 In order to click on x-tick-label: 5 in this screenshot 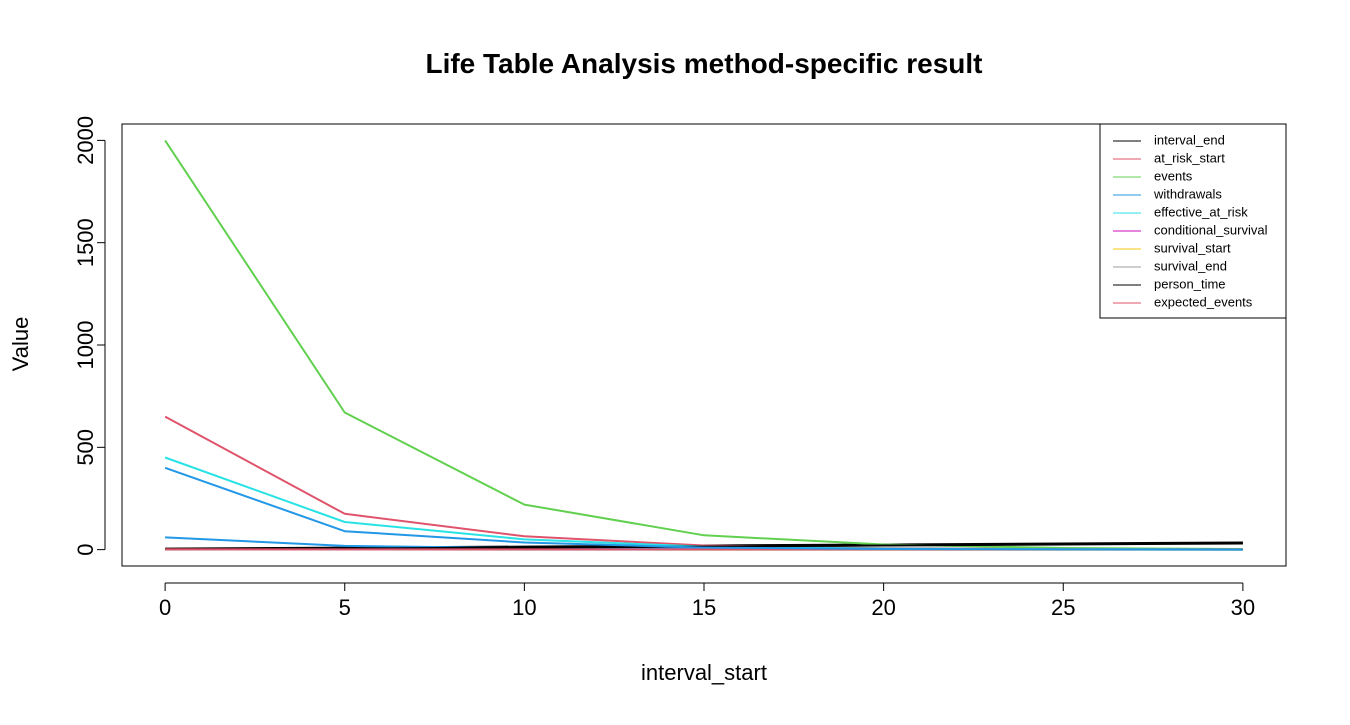, I will do `click(345, 607)`.